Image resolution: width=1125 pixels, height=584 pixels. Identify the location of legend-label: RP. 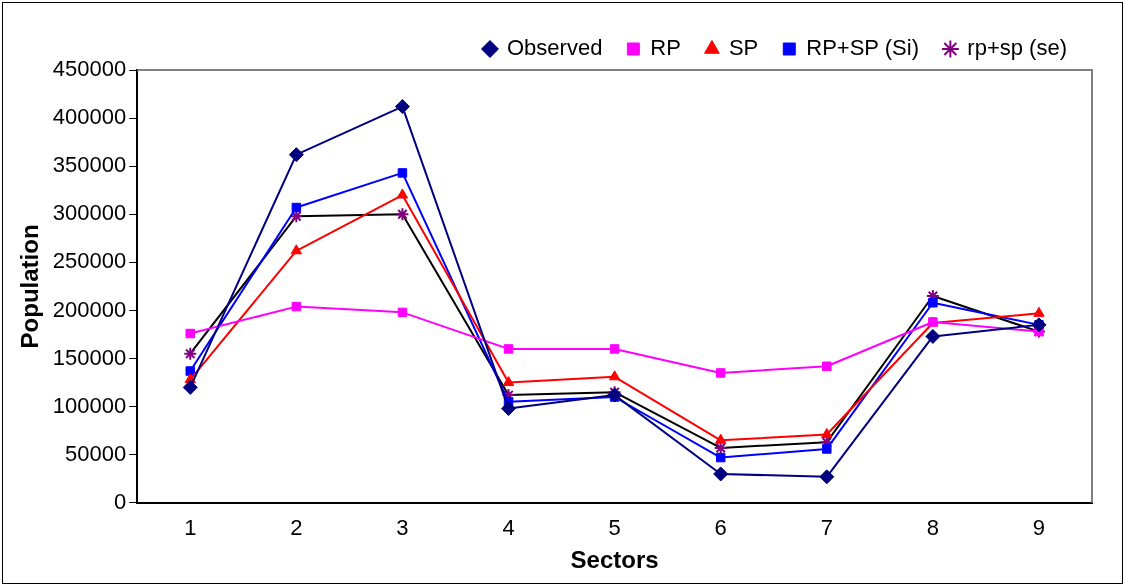
(665, 48).